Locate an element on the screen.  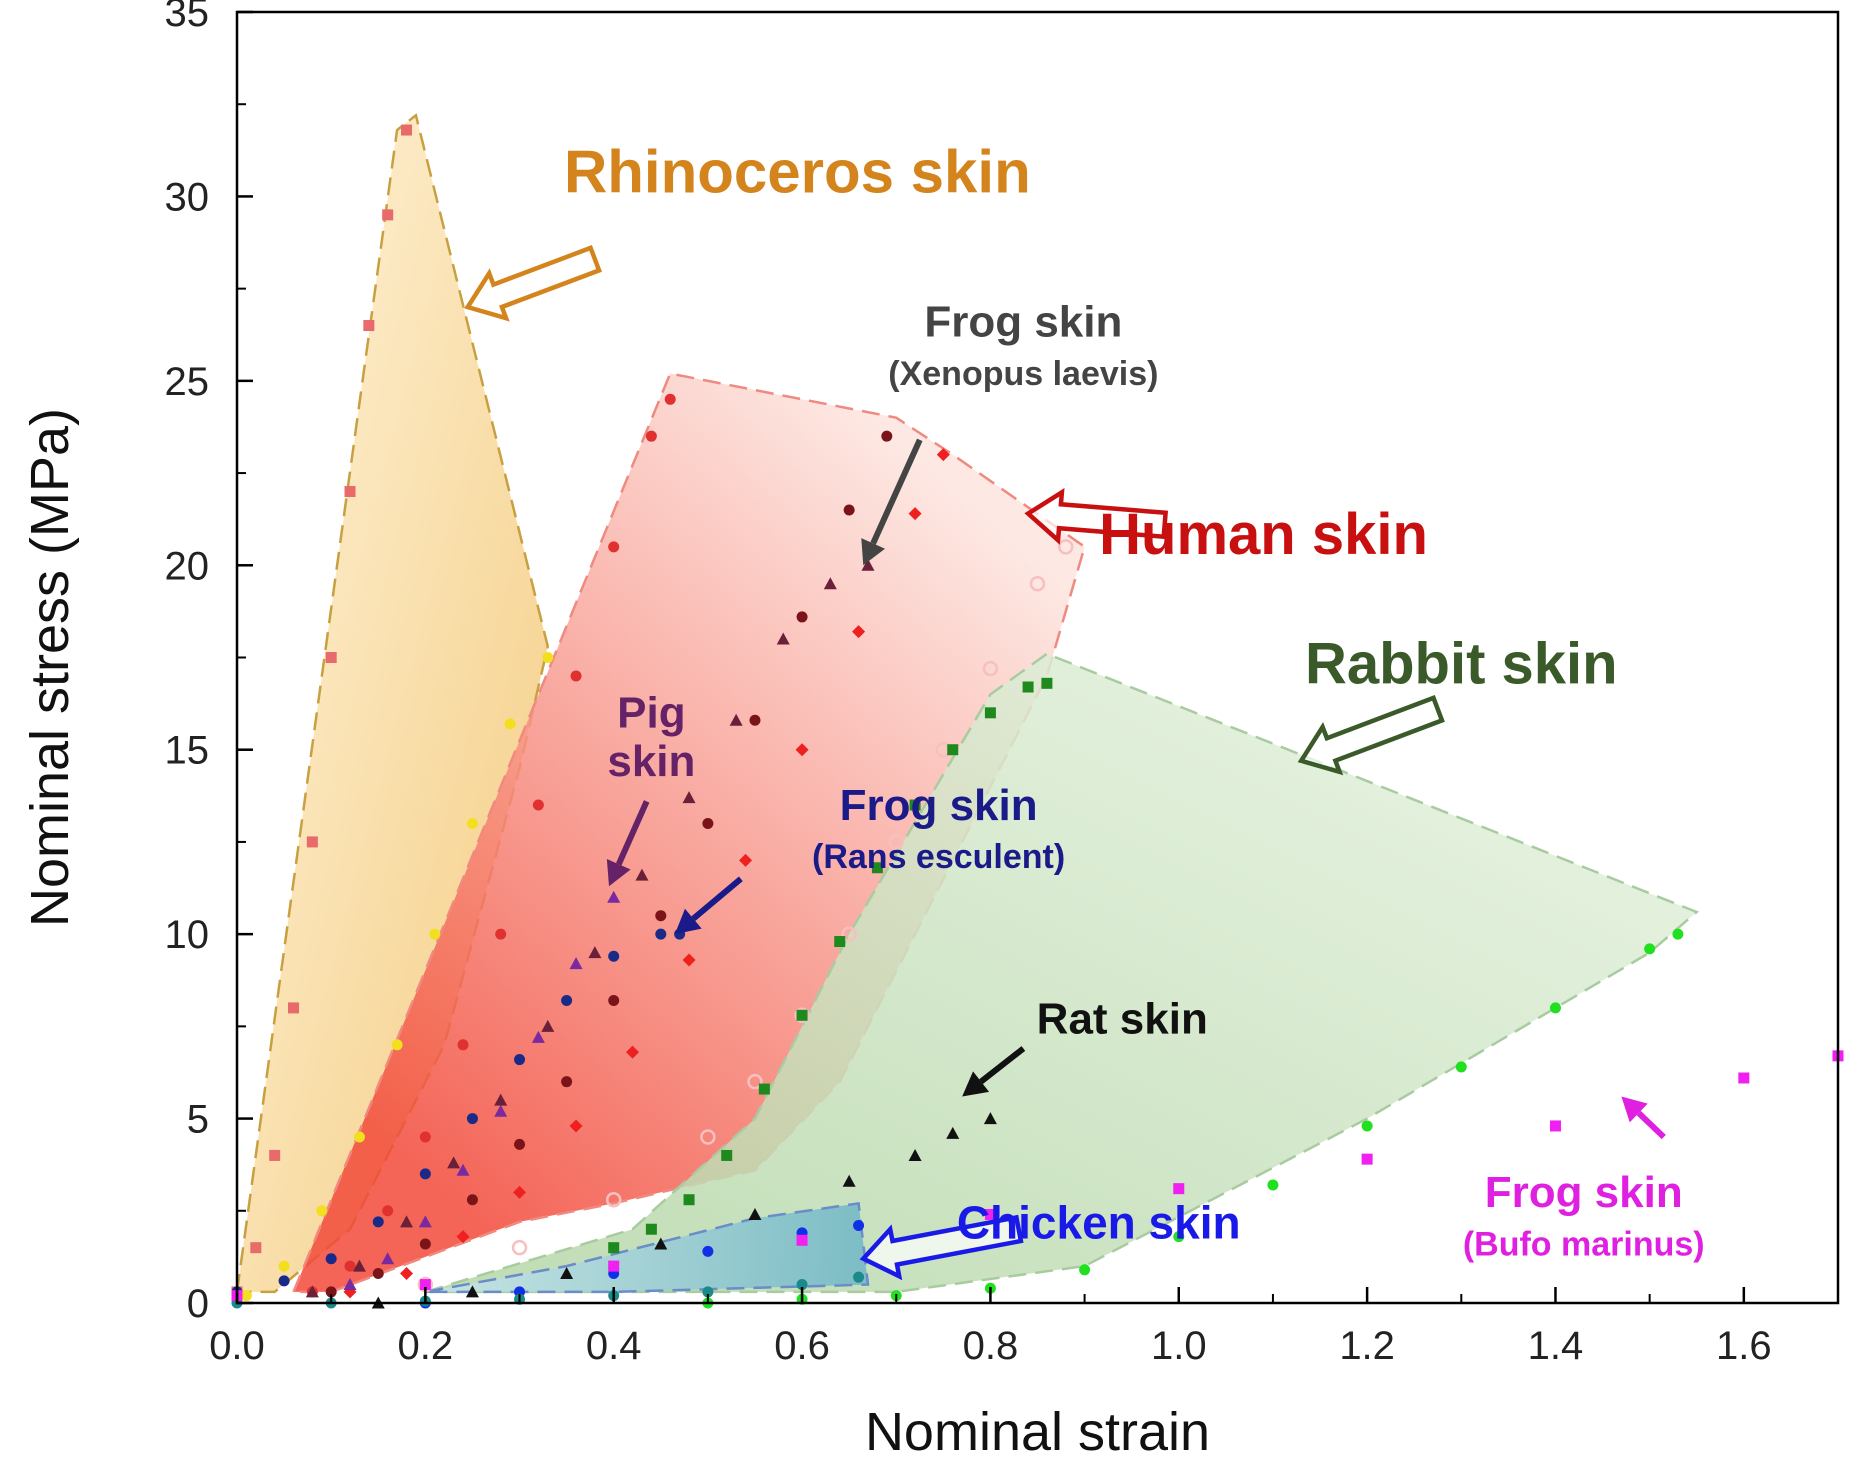
annotation-frog-skin-bufo-marinus: Frog skin (Bufo marinus) is located at coordinates (1584, 1179).